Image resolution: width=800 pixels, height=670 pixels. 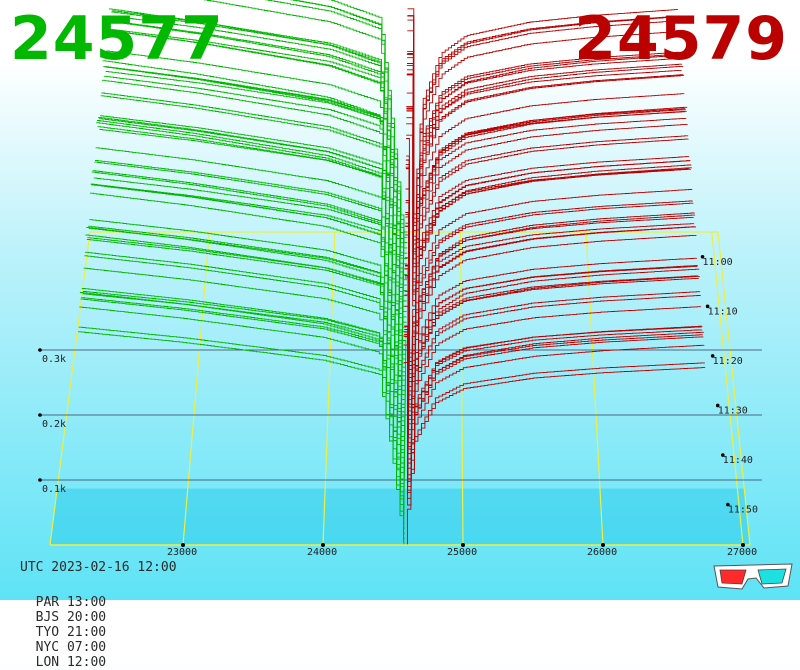 What do you see at coordinates (728, 504) in the screenshot?
I see `time-tick-11:50` at bounding box center [728, 504].